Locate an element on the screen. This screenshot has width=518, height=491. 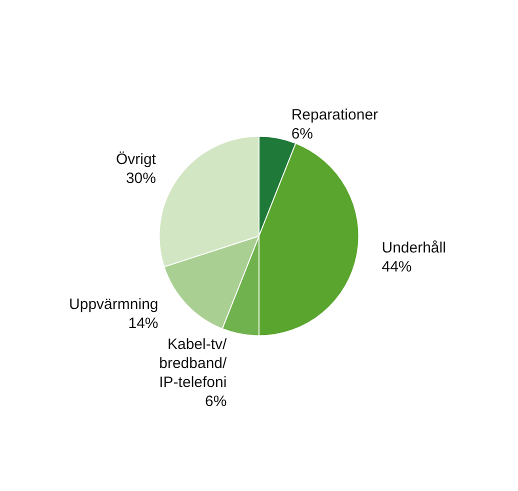
slice-label: Underhåll is located at coordinates (414, 247).